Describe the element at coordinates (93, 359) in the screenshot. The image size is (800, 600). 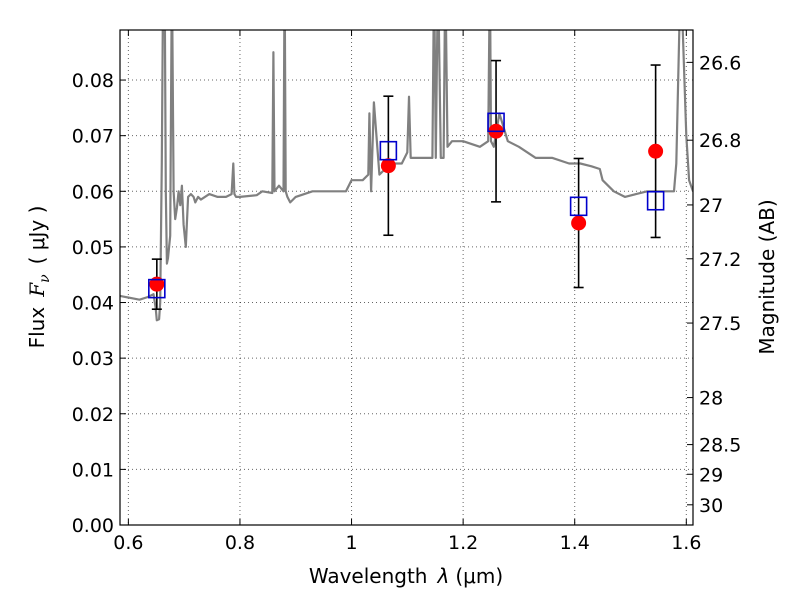
I see `y-tick-label: 0.03` at that location.